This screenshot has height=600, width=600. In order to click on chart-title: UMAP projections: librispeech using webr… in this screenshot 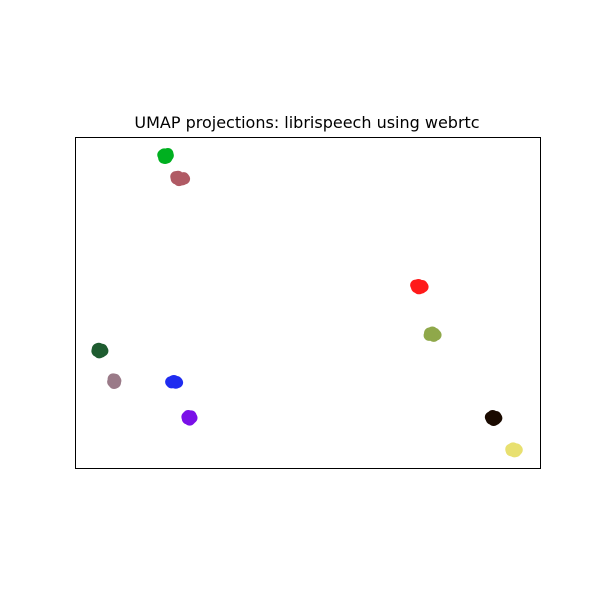, I will do `click(306, 122)`.